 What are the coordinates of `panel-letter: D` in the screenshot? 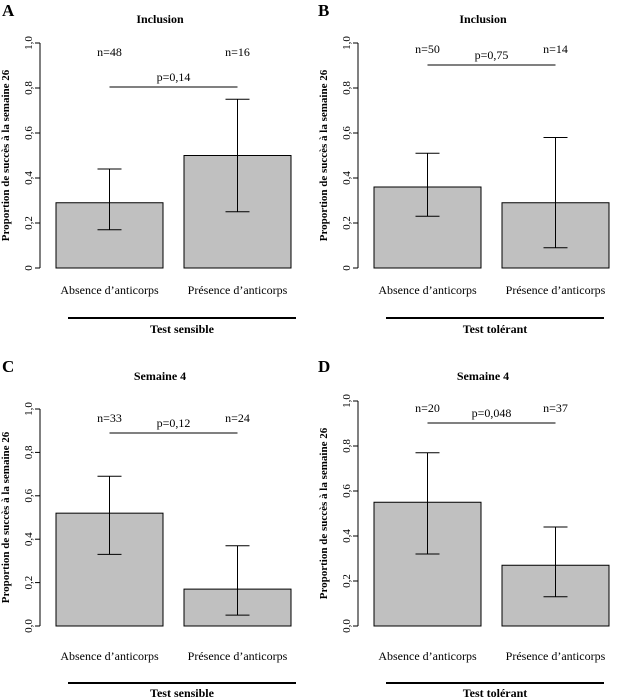 It's located at (324, 366).